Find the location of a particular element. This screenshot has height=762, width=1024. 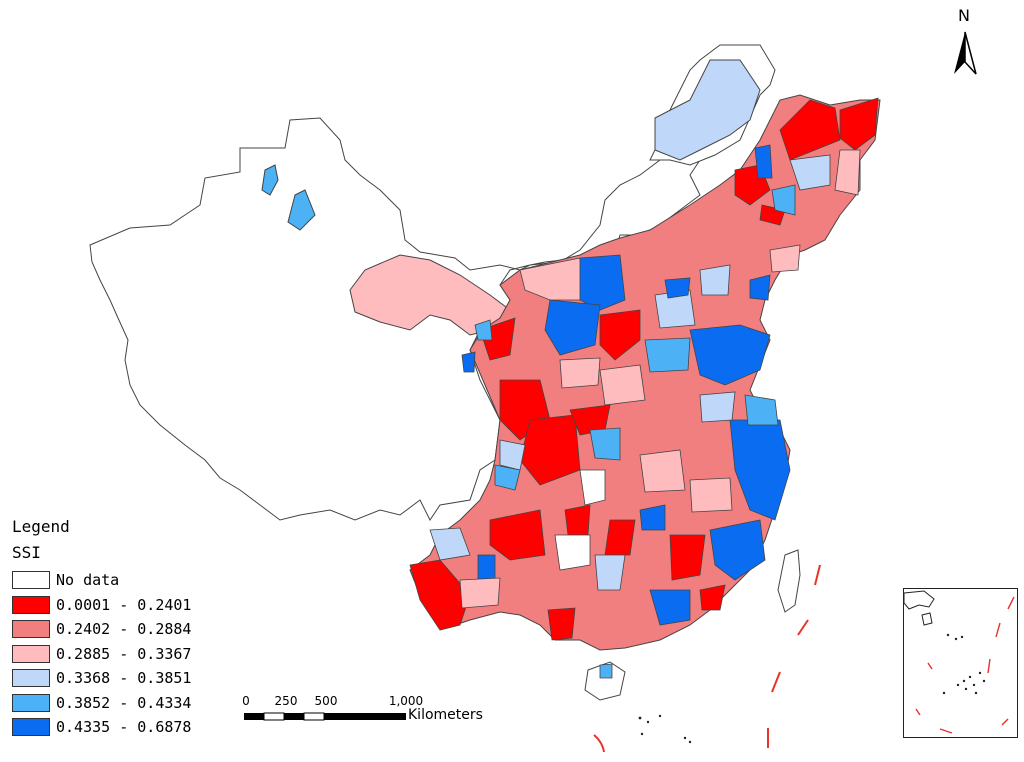

legend-item: 0.0001 - 0.2401 is located at coordinates (112, 605).